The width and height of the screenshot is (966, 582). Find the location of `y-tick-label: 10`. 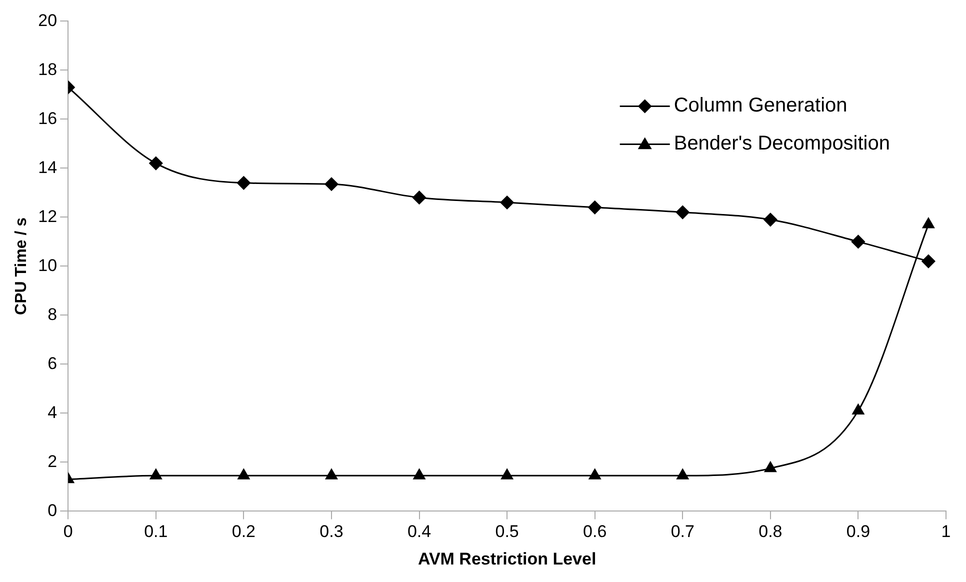

y-tick-label: 10 is located at coordinates (48, 265).